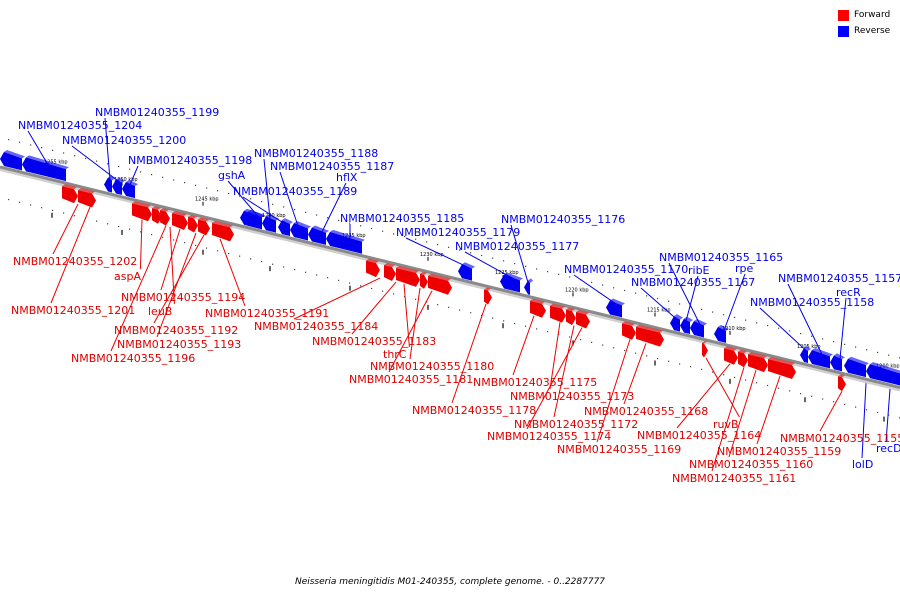 The image size is (900, 600). Describe the element at coordinates (474, 410) in the screenshot. I see `gene-label-NMBM01240355_1178: NMBM01240355_1178` at that location.